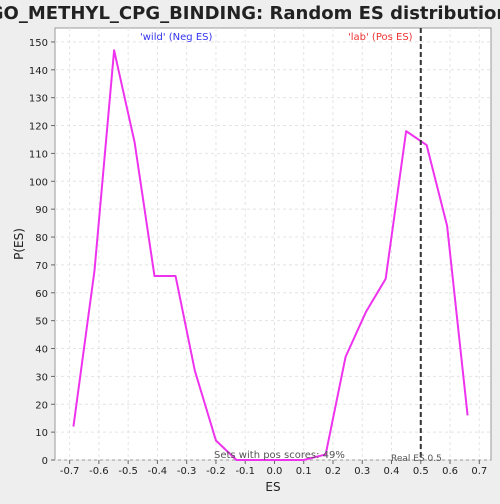 Image resolution: width=500 pixels, height=504 pixels. What do you see at coordinates (275, 471) in the screenshot?
I see `x-tick-label: 0.0` at bounding box center [275, 471].